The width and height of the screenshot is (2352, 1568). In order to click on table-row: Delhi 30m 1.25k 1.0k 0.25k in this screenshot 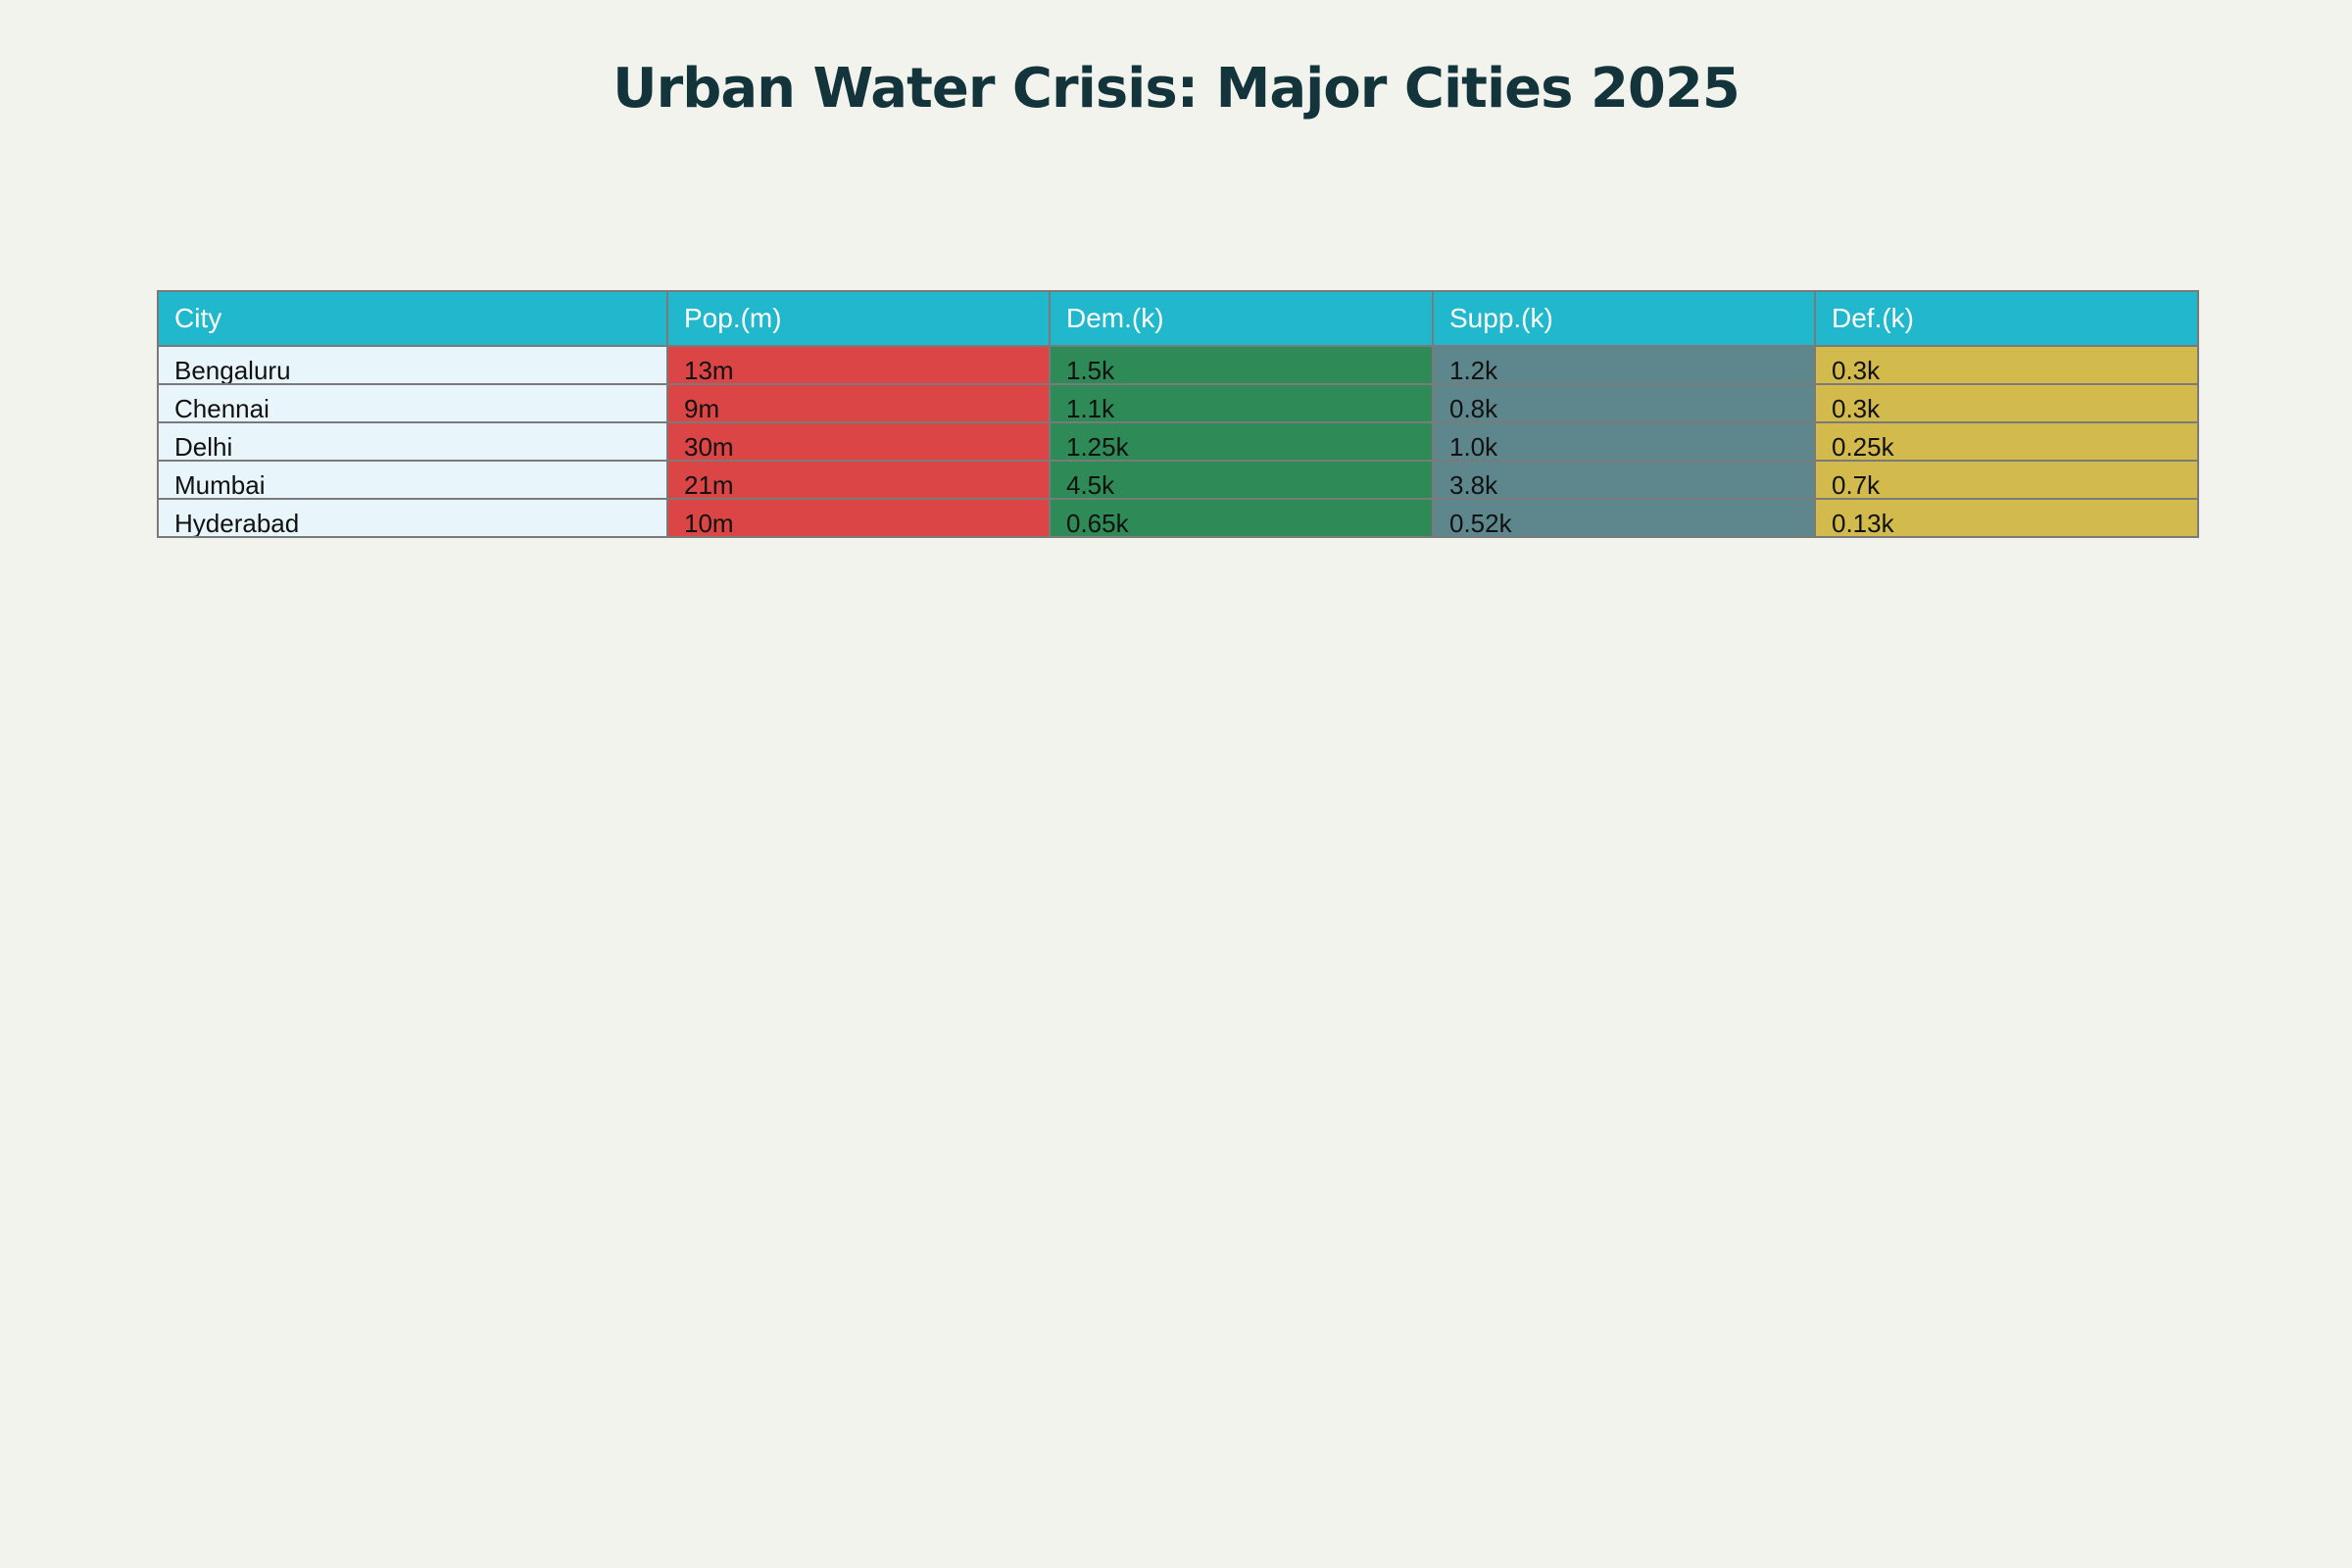, I will do `click(1178, 441)`.